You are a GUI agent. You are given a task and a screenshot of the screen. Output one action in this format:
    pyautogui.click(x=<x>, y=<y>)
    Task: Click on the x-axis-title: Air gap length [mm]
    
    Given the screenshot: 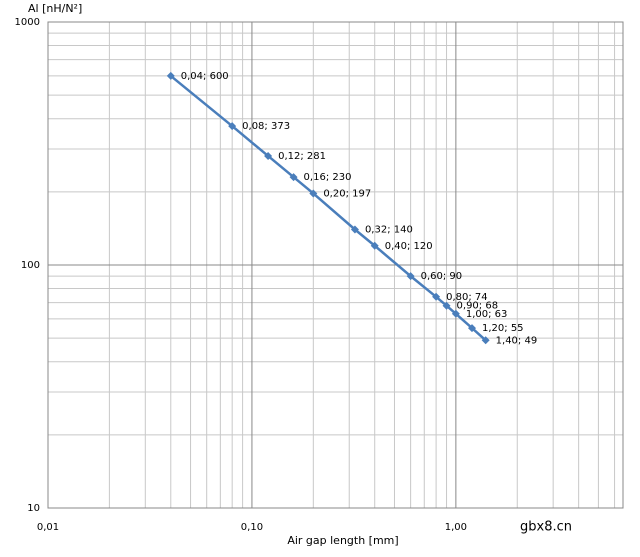 What is the action you would take?
    pyautogui.click(x=342, y=540)
    